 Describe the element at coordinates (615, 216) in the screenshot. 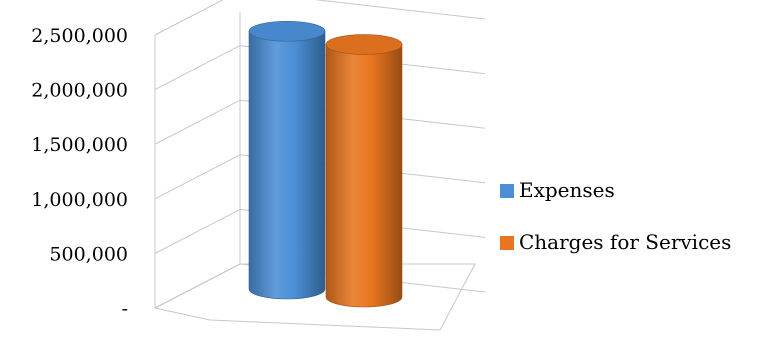

I see `legend: Expenses Charges for Services` at that location.